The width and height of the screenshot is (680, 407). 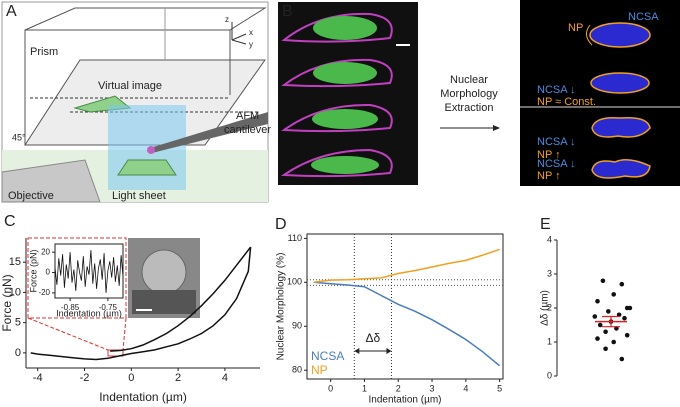 What do you see at coordinates (85, 378) in the screenshot?
I see `x-tick-label: -2` at bounding box center [85, 378].